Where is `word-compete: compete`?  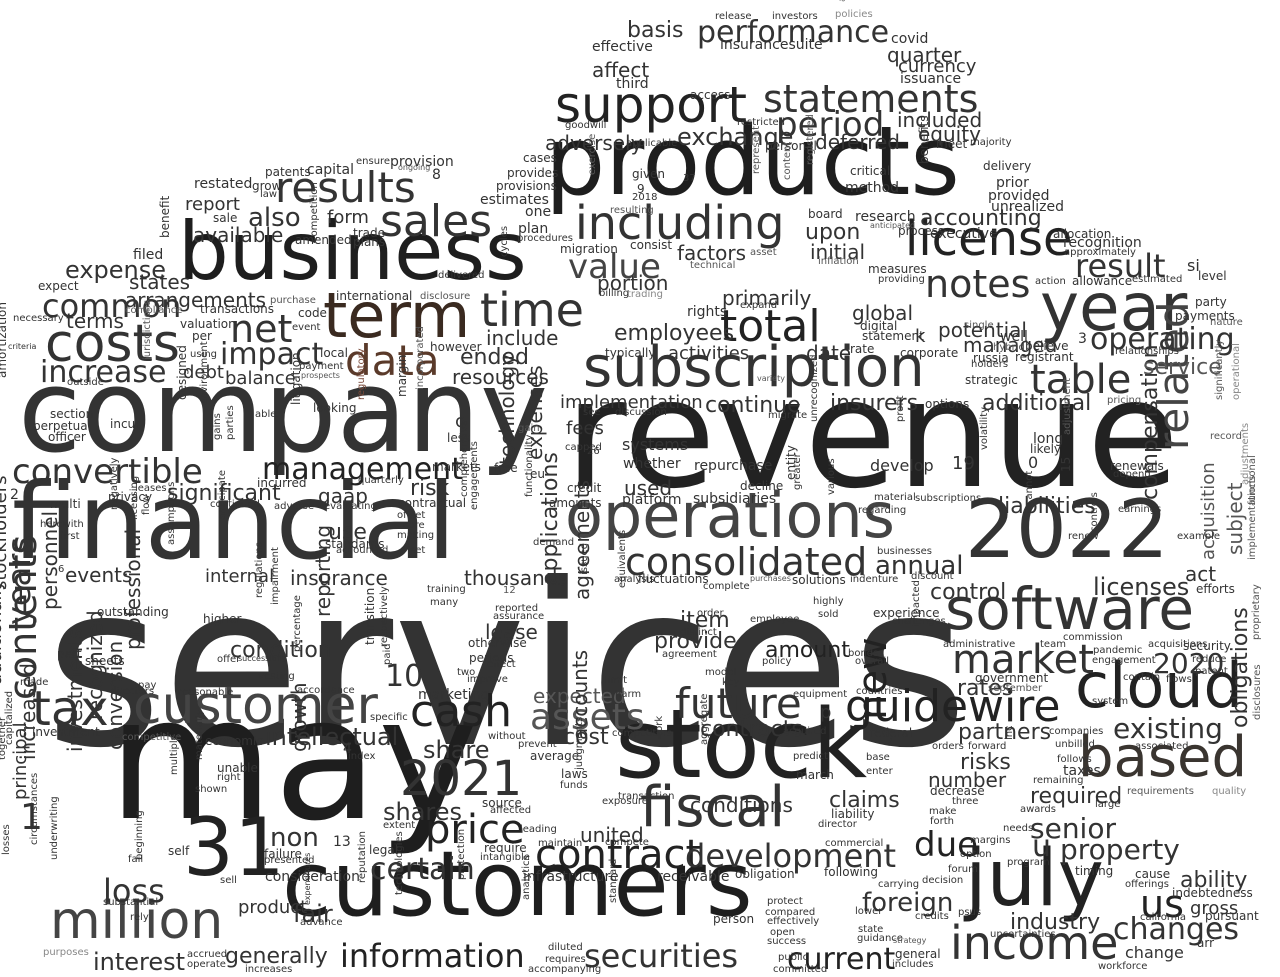
word-compete: compete is located at coordinates (627, 842).